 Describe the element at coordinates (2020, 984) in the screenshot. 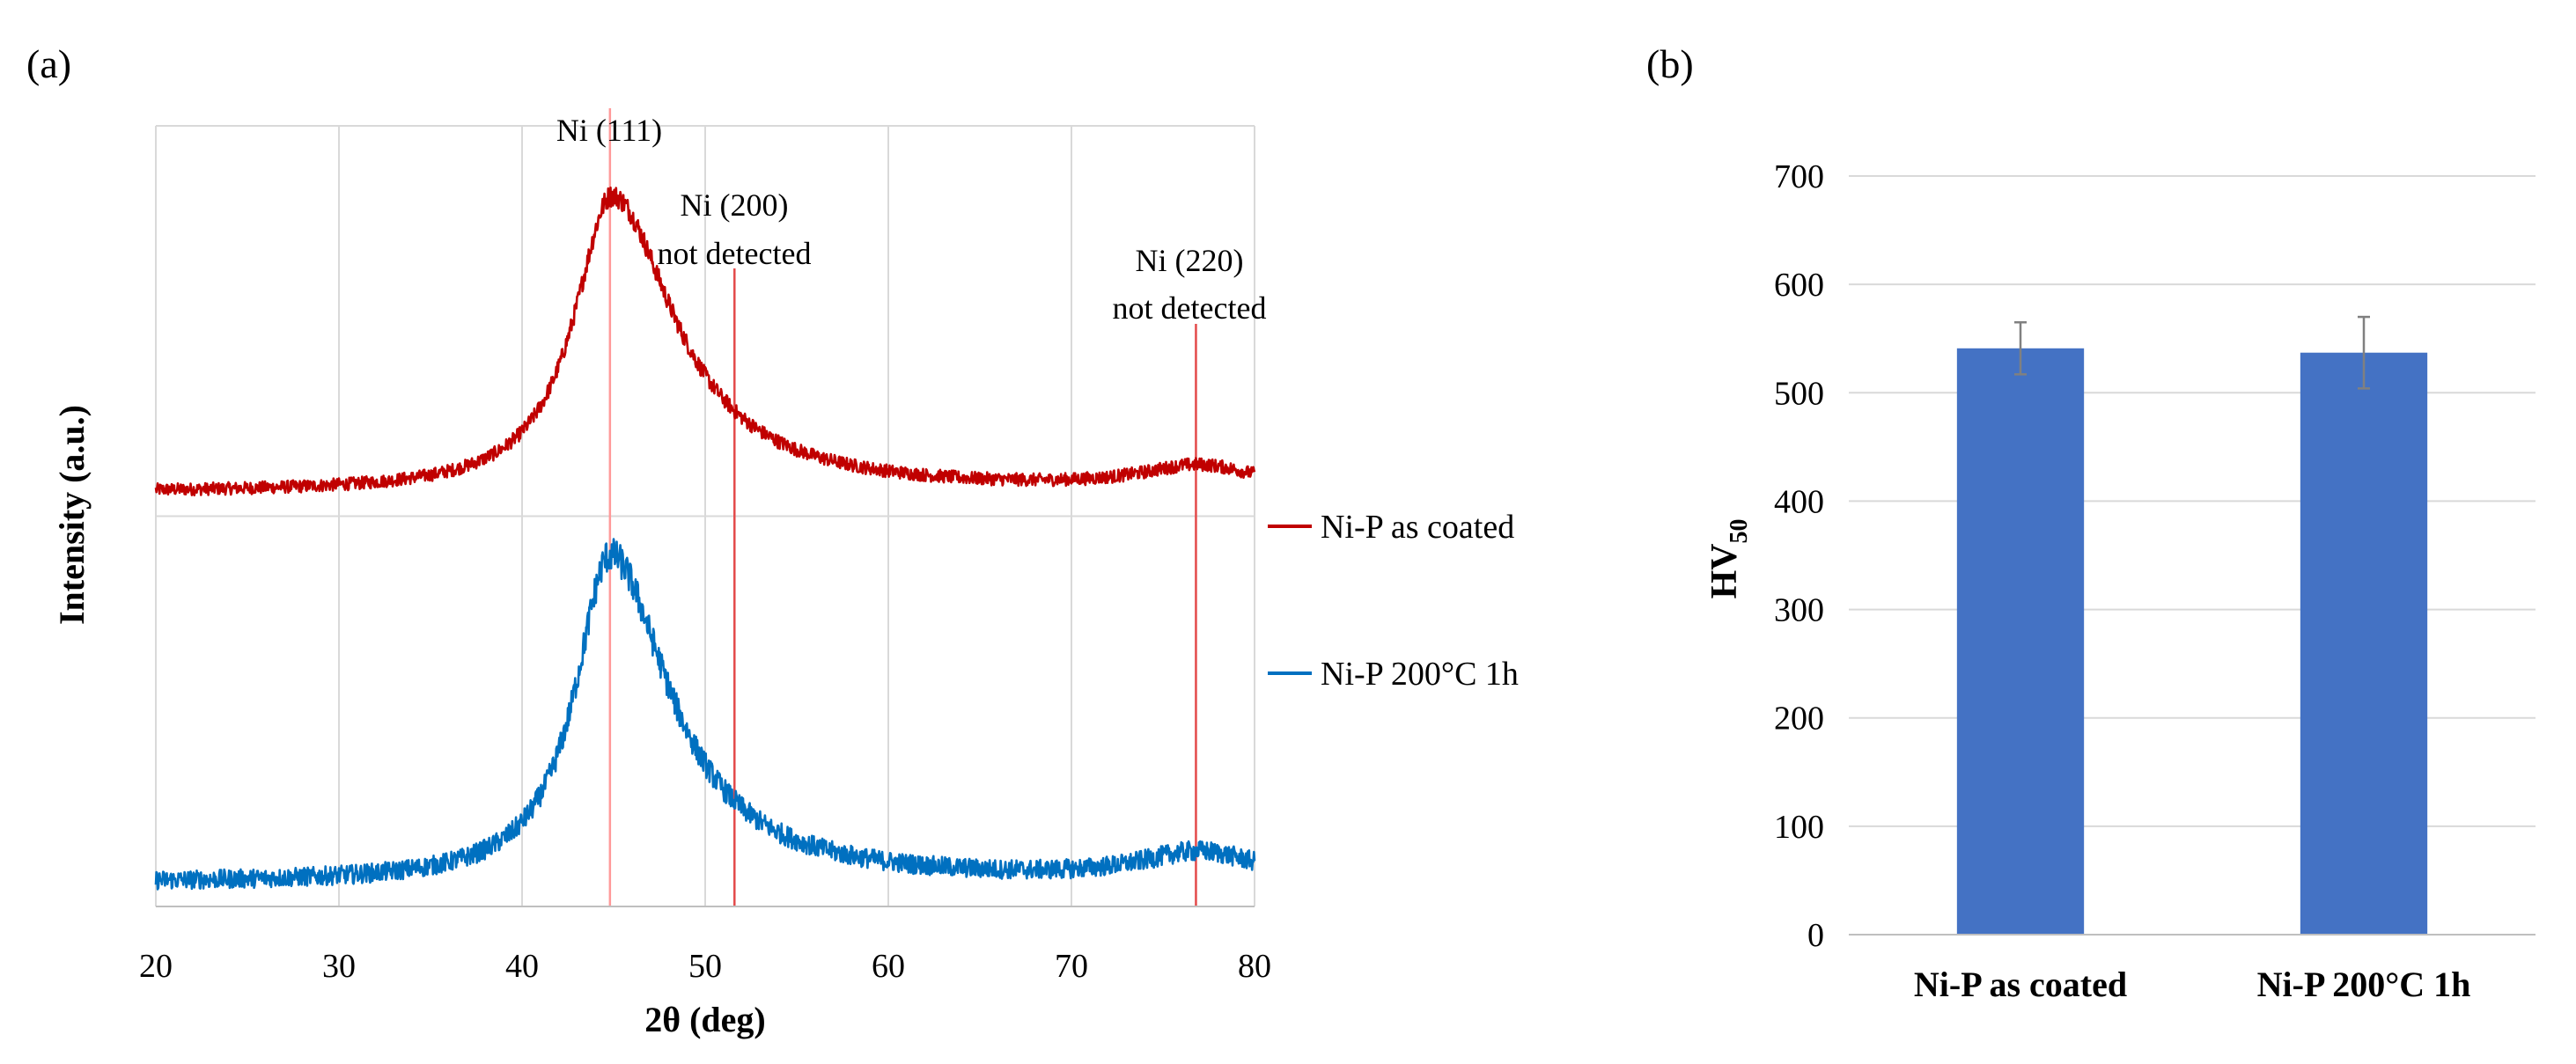

I see `hardness-category-label-1: Ni-P as coated` at that location.